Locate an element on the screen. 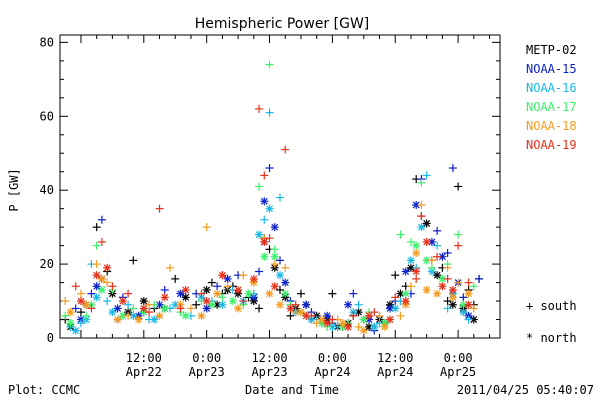  x-tick-date-label: Apr25 is located at coordinates (458, 372).